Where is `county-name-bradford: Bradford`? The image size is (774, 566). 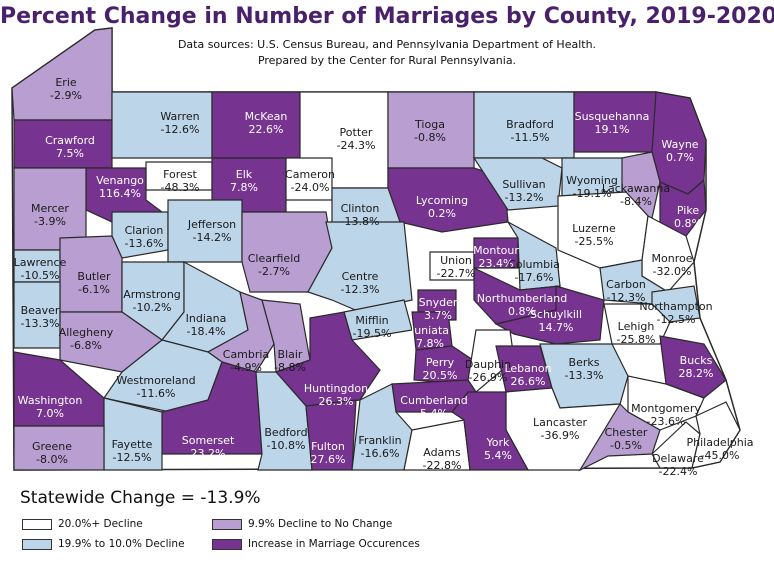
county-name-bradford: Bradford is located at coordinates (530, 124).